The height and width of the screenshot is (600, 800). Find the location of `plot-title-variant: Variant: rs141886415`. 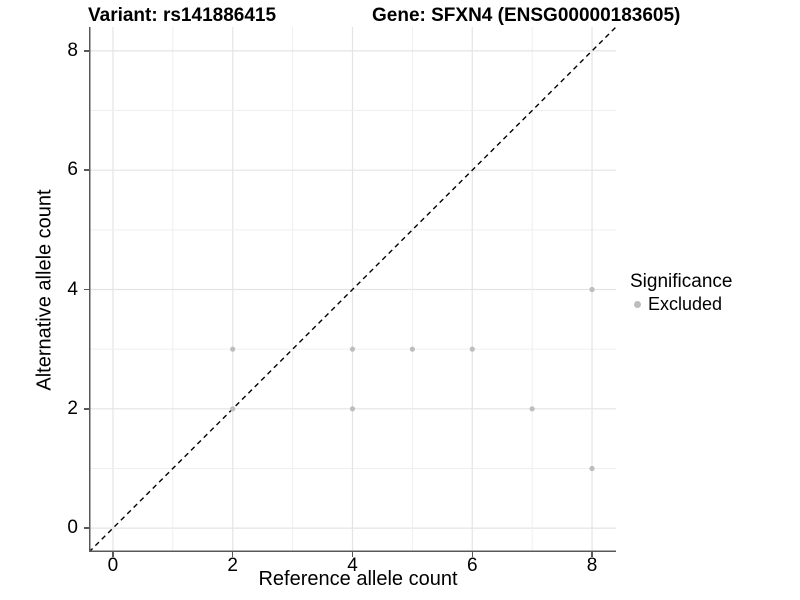

plot-title-variant: Variant: rs141886415 is located at coordinates (182, 15).